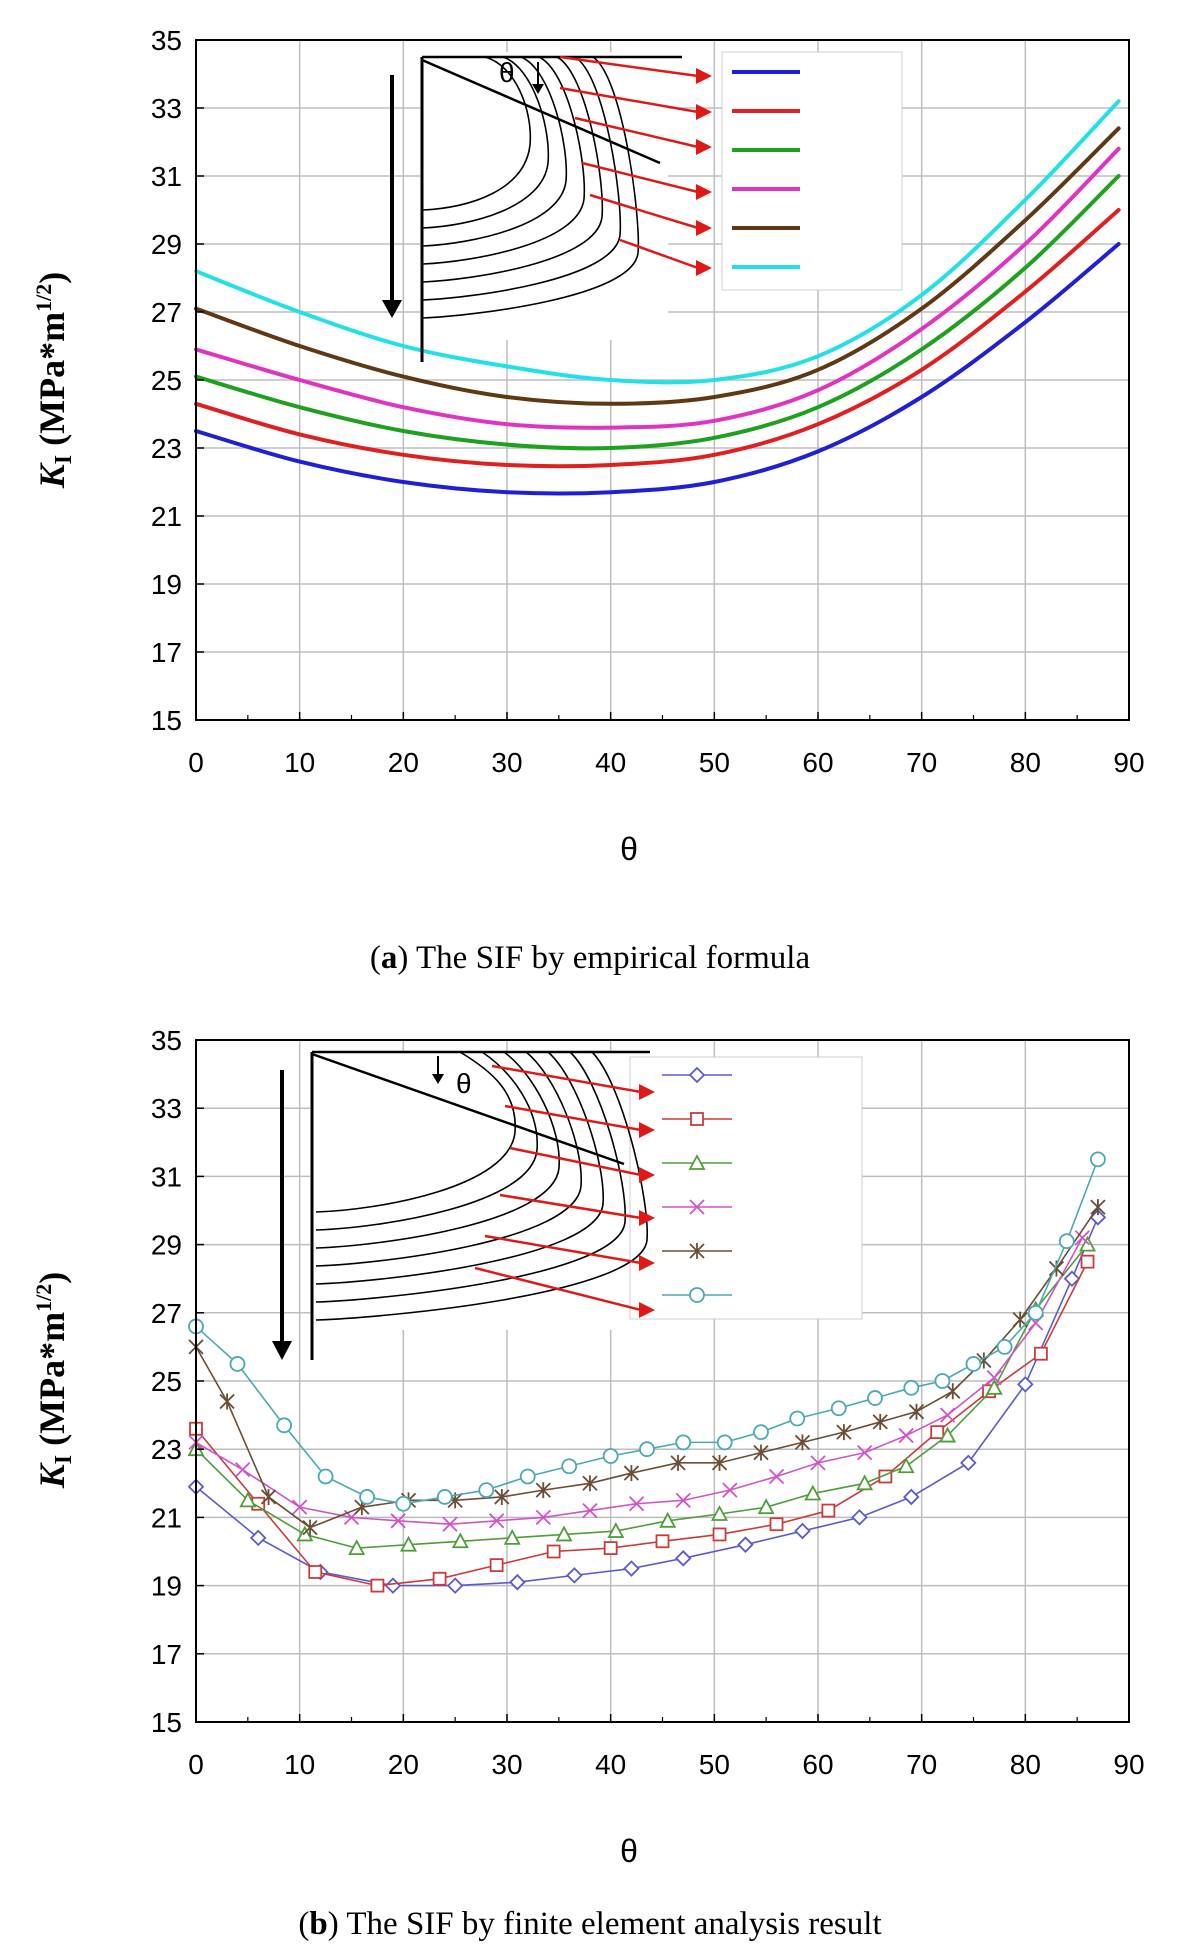  What do you see at coordinates (817, 762) in the screenshot?
I see `panel-a-xtick-label: 60` at bounding box center [817, 762].